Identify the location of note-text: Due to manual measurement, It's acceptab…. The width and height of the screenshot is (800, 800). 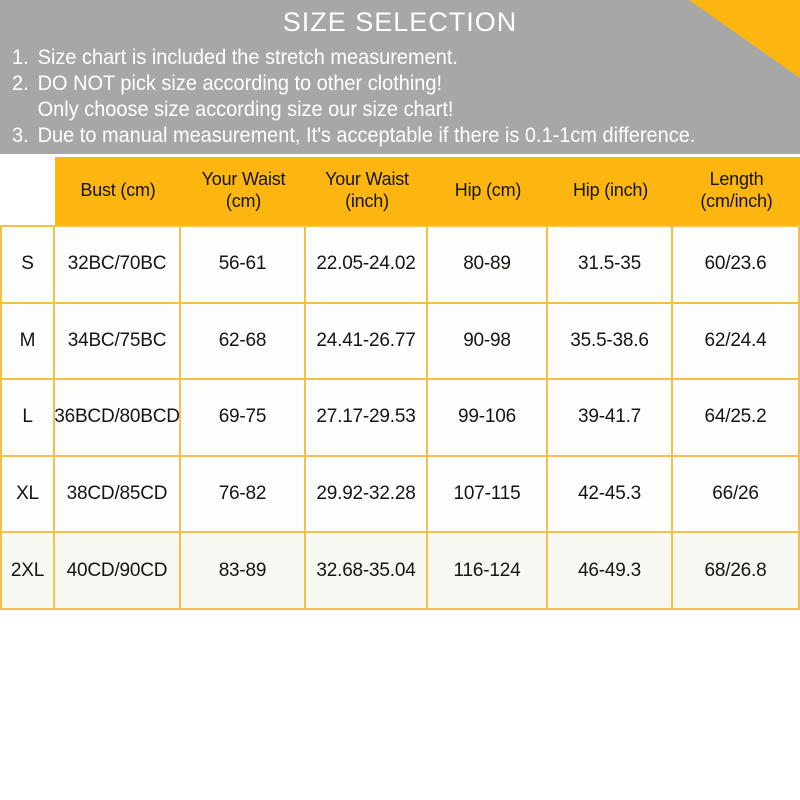
(366, 135).